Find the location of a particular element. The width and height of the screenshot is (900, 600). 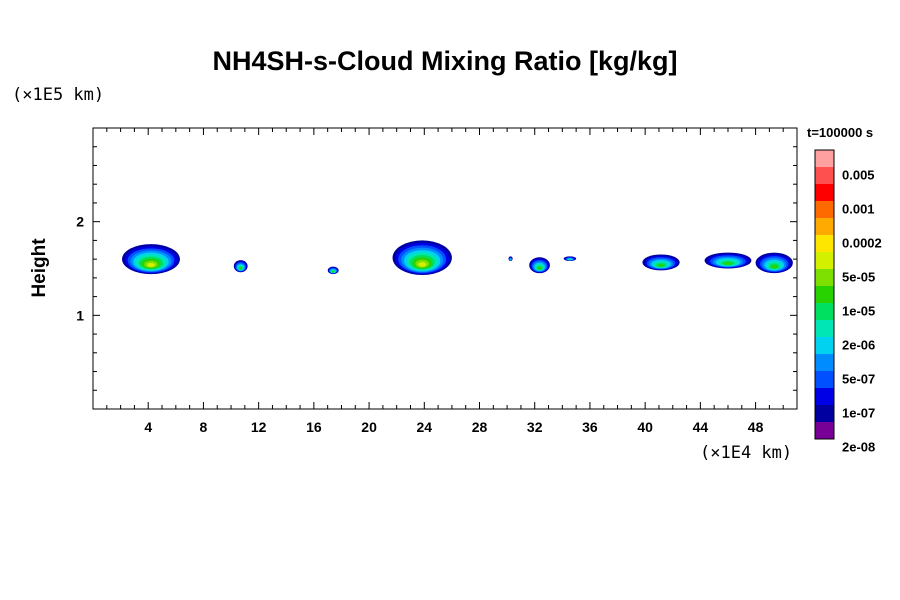

colorbar-label: 0.005 is located at coordinates (858, 175).